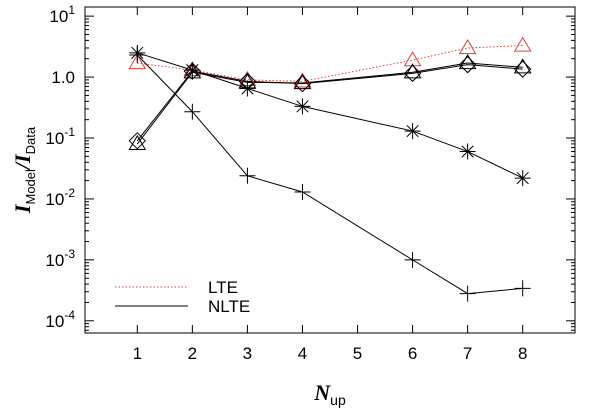  I want to click on y-tick-label: 10⁻², so click(60, 197).